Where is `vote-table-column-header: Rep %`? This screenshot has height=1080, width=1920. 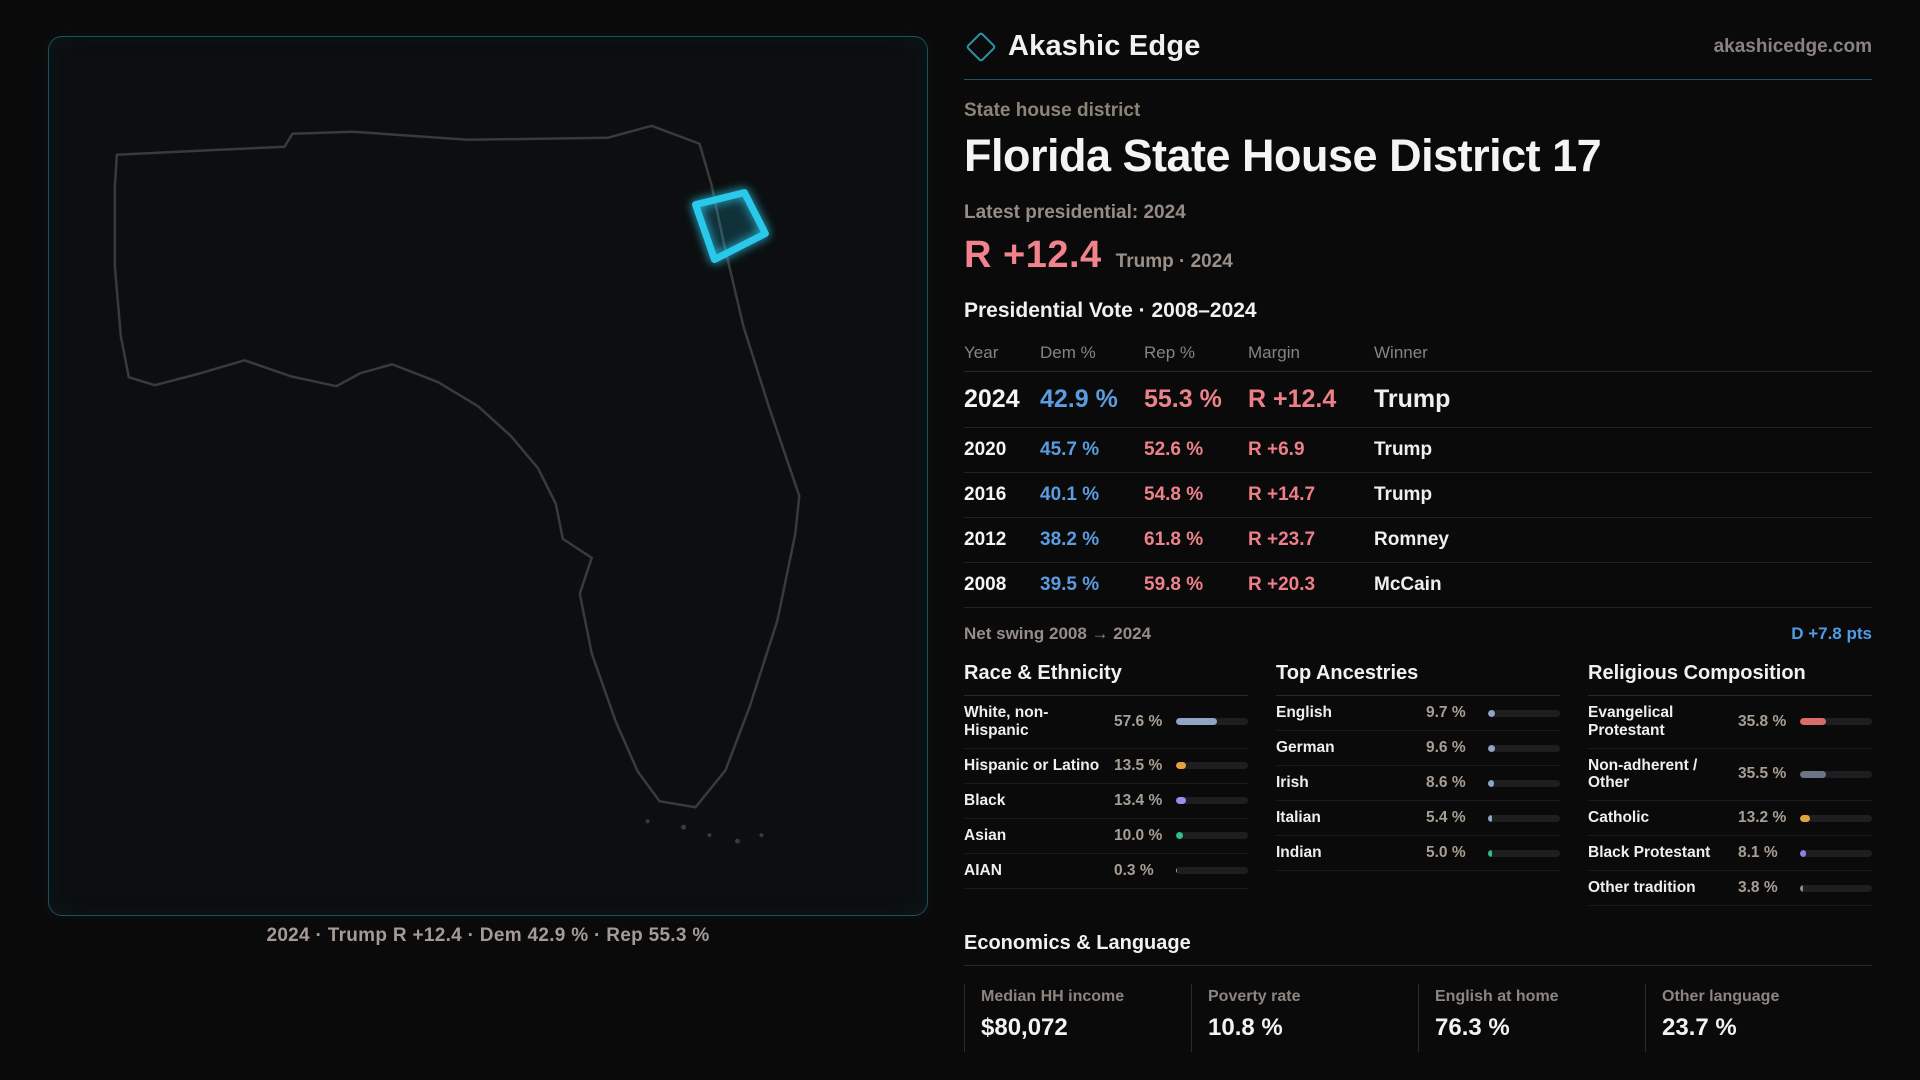
vote-table-column-header: Rep % is located at coordinates (1170, 352).